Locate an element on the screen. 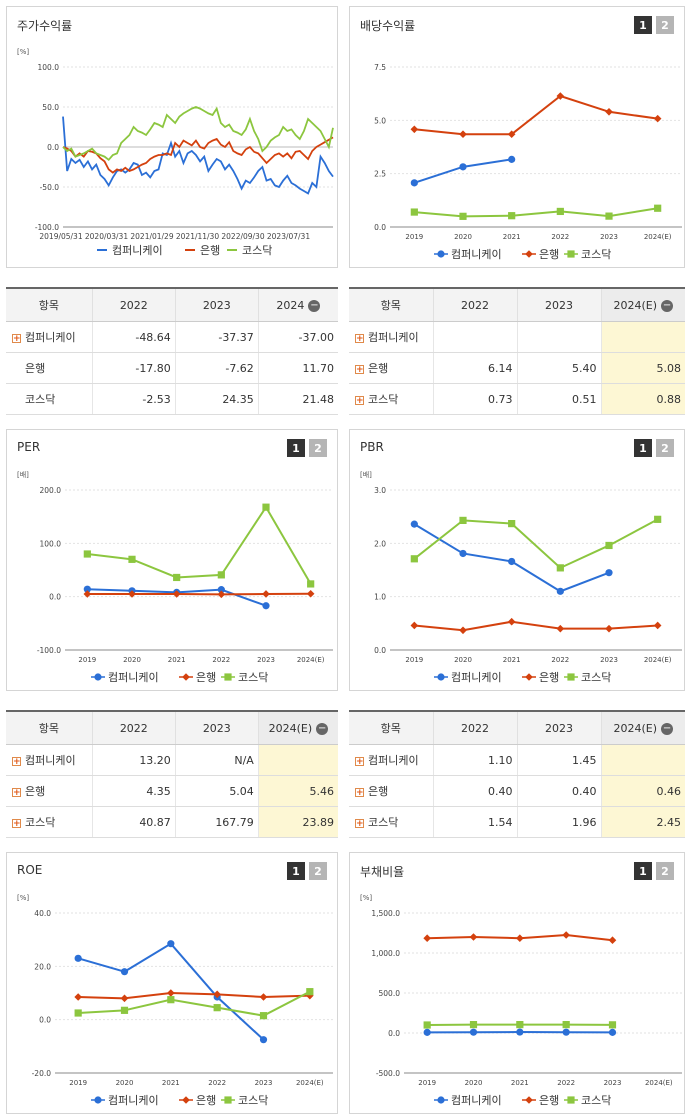 The width and height of the screenshot is (691, 1115). header-year: 2022 is located at coordinates (133, 727).